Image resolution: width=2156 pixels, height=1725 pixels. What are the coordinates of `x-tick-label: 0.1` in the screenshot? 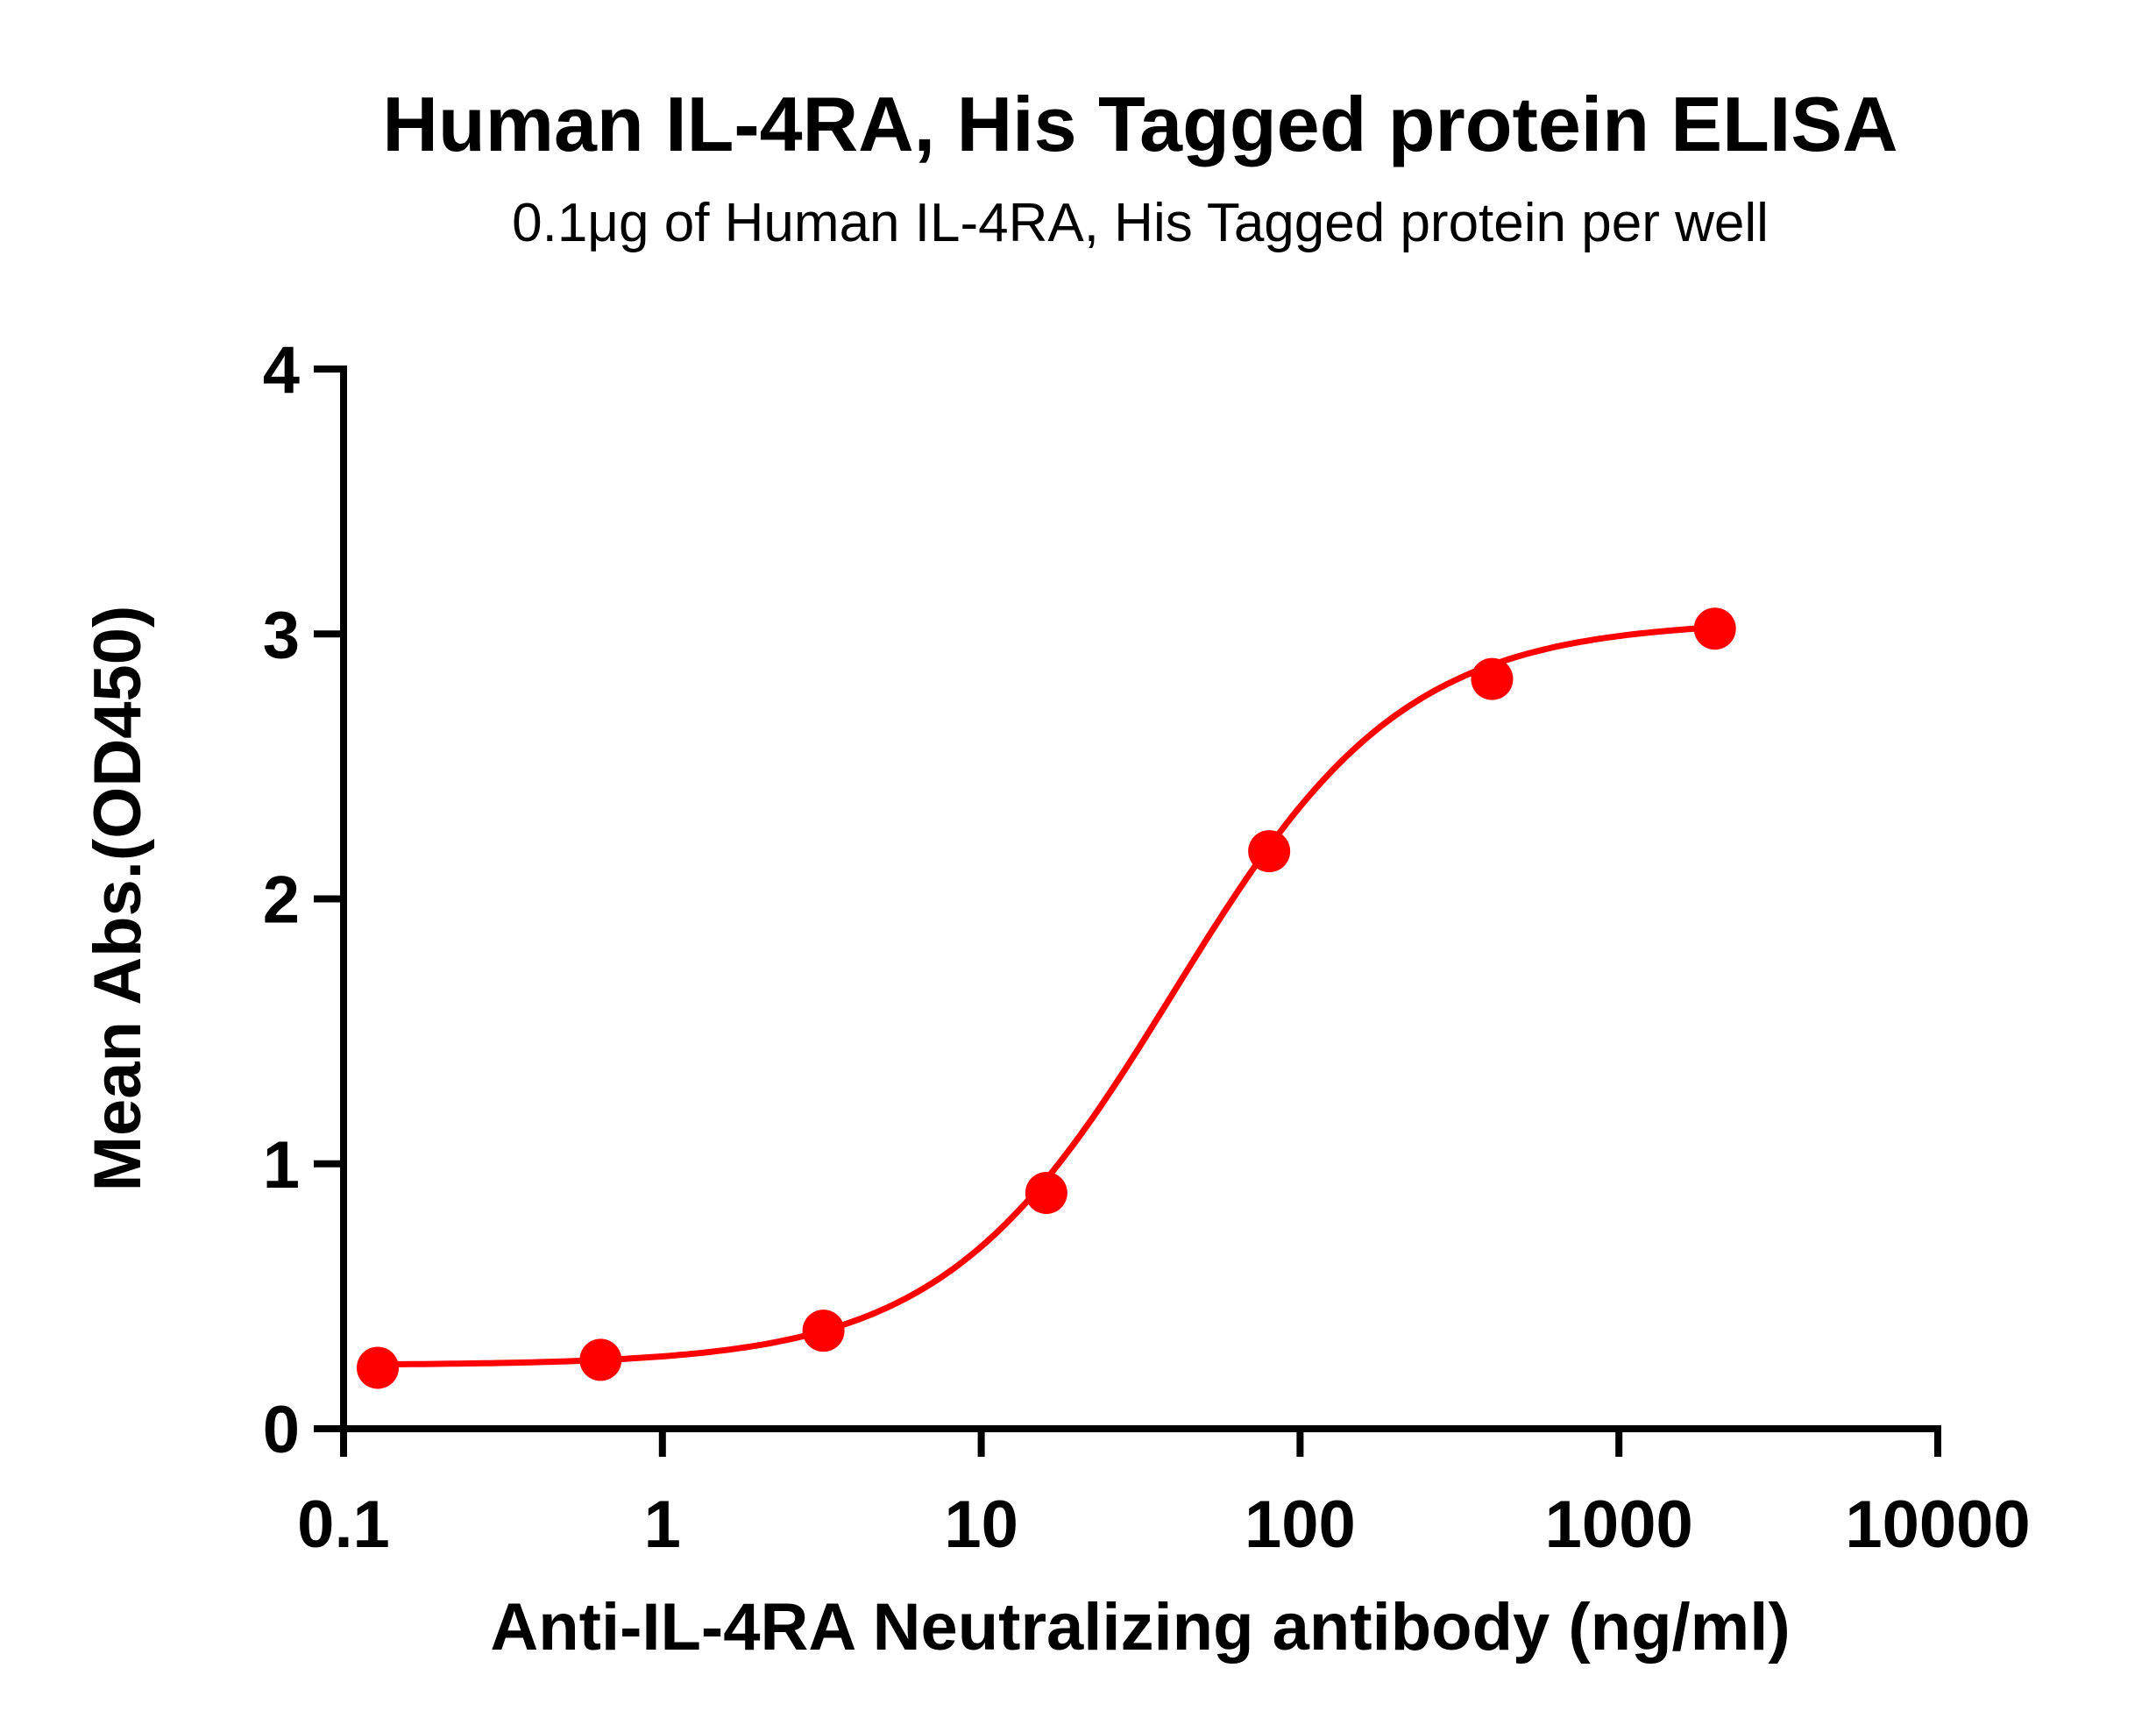 It's located at (343, 1524).